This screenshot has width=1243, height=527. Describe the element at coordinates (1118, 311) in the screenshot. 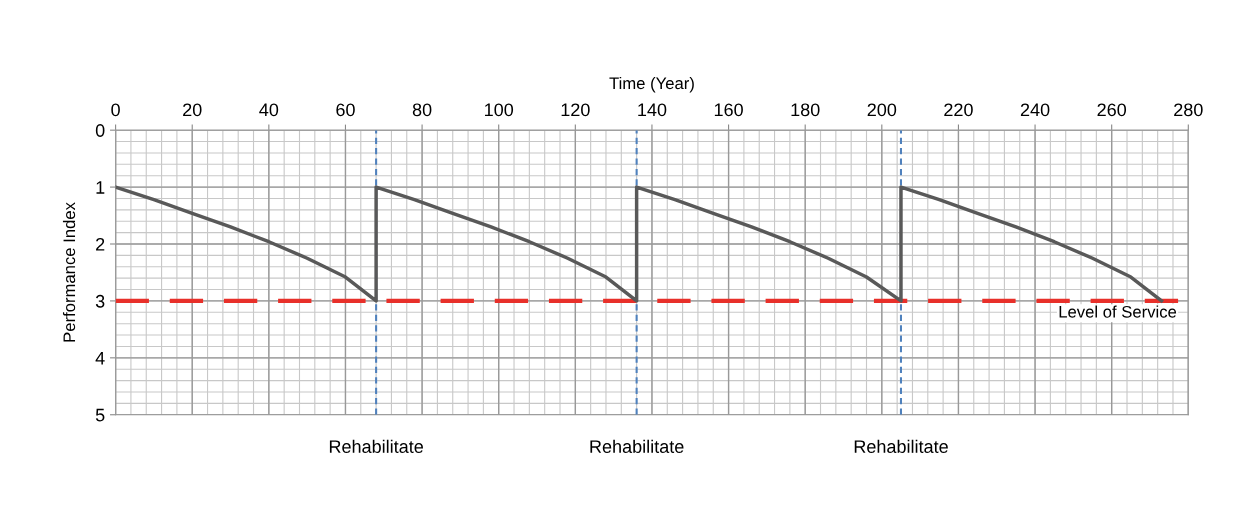

I see `ref-line-label: Level of Service` at that location.